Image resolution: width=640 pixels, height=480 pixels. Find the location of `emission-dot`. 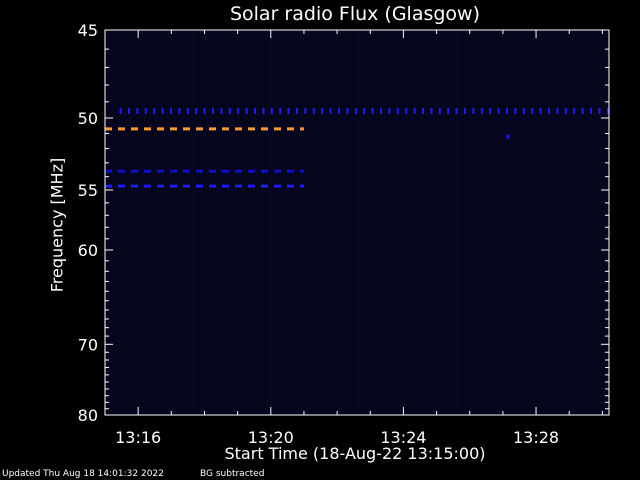

emission-dot is located at coordinates (508, 136).